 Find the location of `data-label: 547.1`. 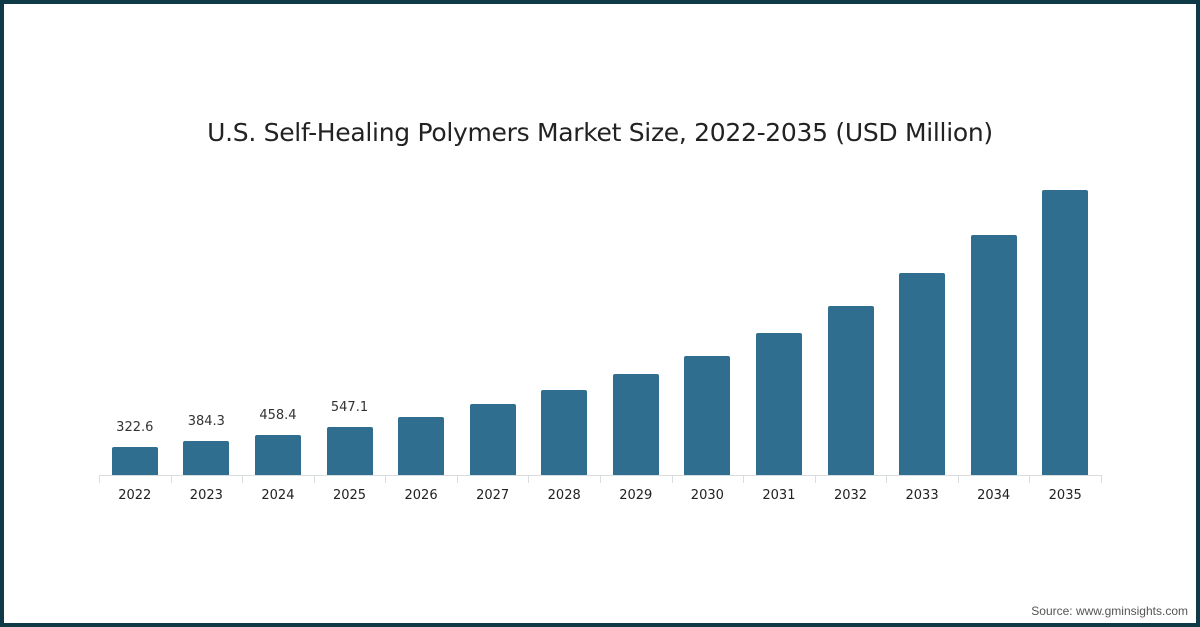

data-label: 547.1 is located at coordinates (349, 407).